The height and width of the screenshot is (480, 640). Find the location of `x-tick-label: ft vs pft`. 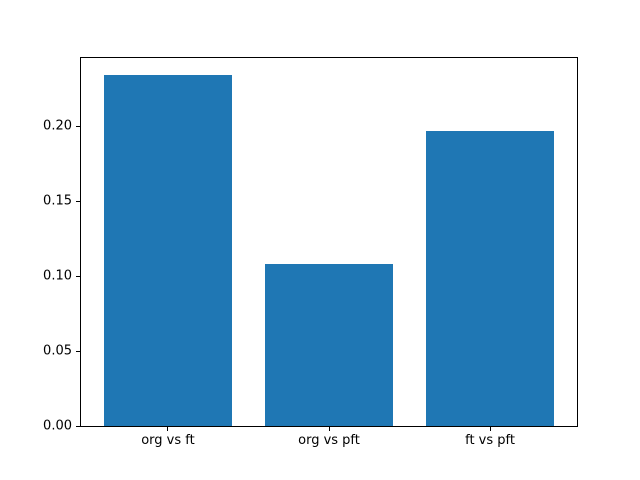

x-tick-label: ft vs pft is located at coordinates (490, 440).